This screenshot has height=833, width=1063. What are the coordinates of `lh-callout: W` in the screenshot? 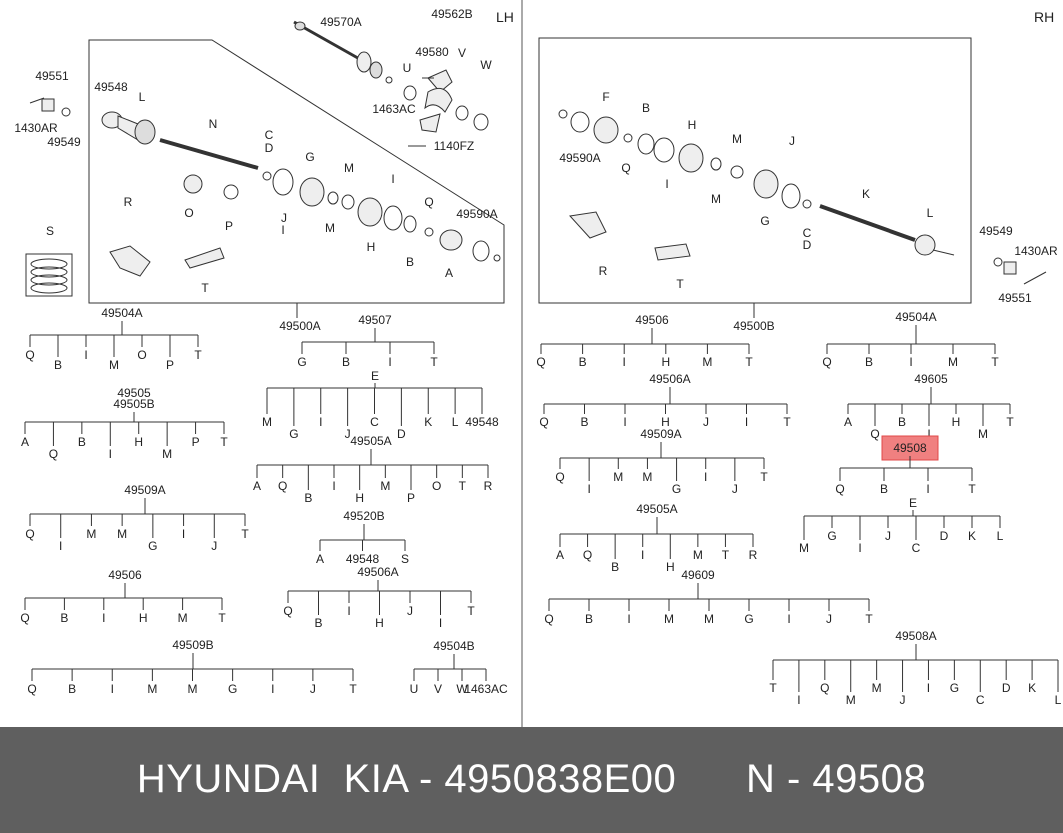 It's located at (486, 65).